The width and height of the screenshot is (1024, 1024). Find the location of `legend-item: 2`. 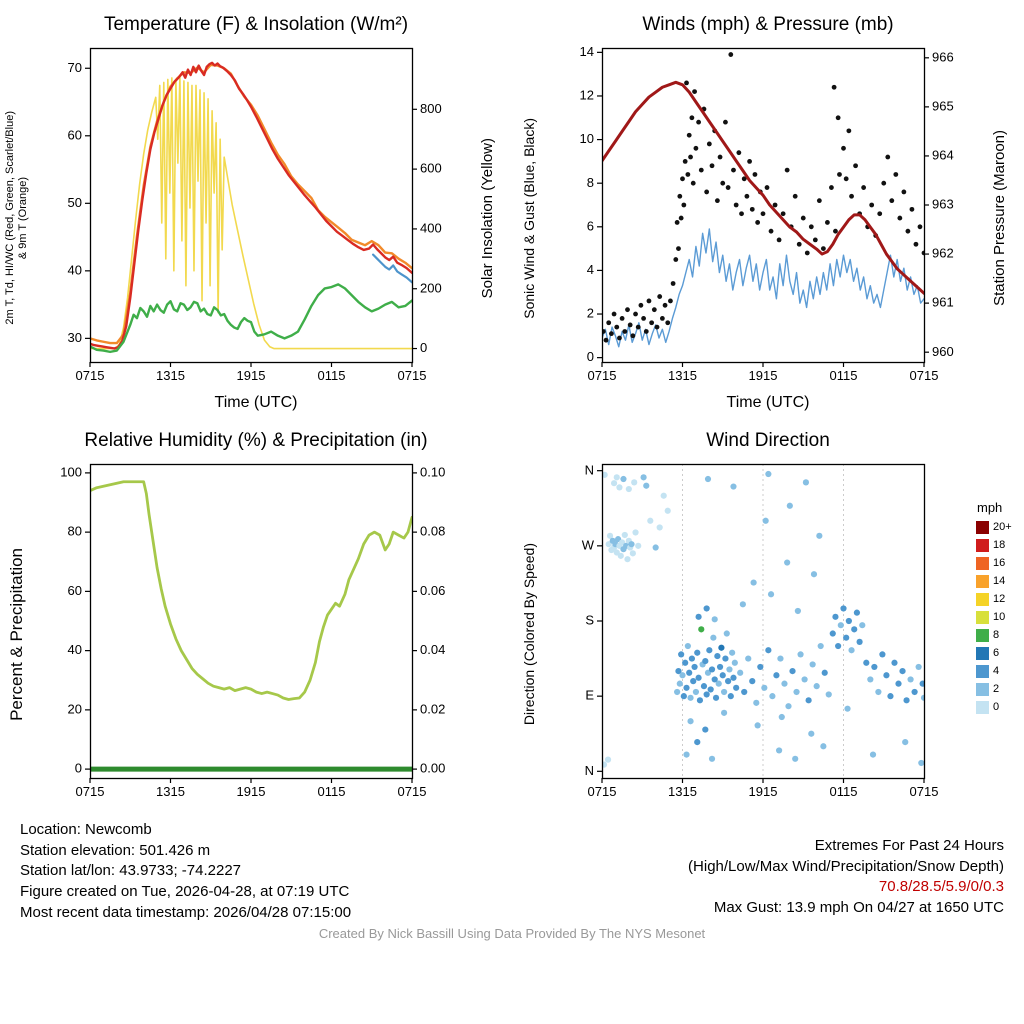

legend-item: 2 is located at coordinates (994, 689).